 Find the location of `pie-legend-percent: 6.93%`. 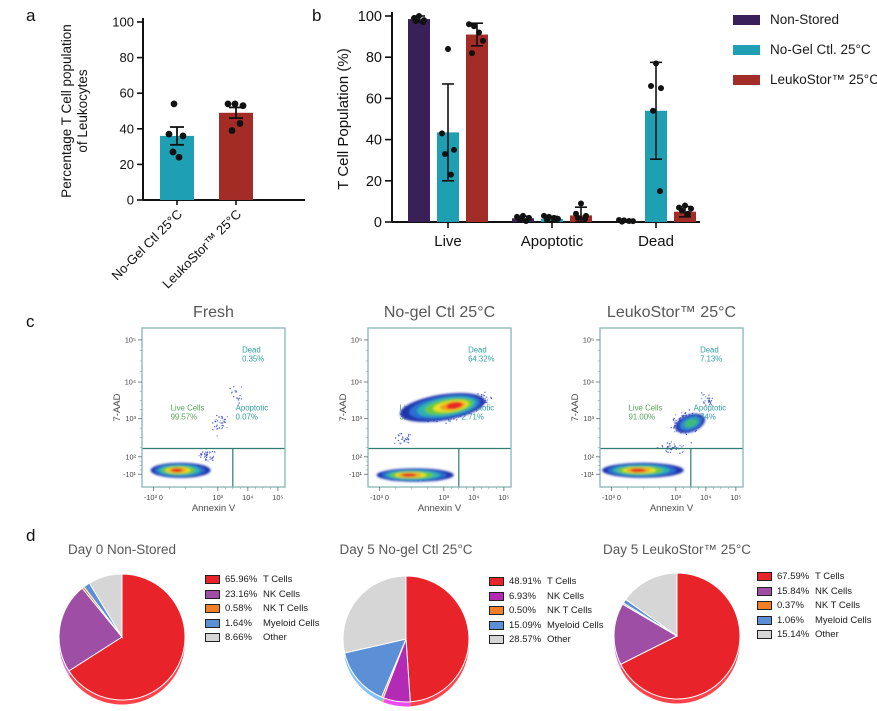

pie-legend-percent: 6.93% is located at coordinates (522, 596).